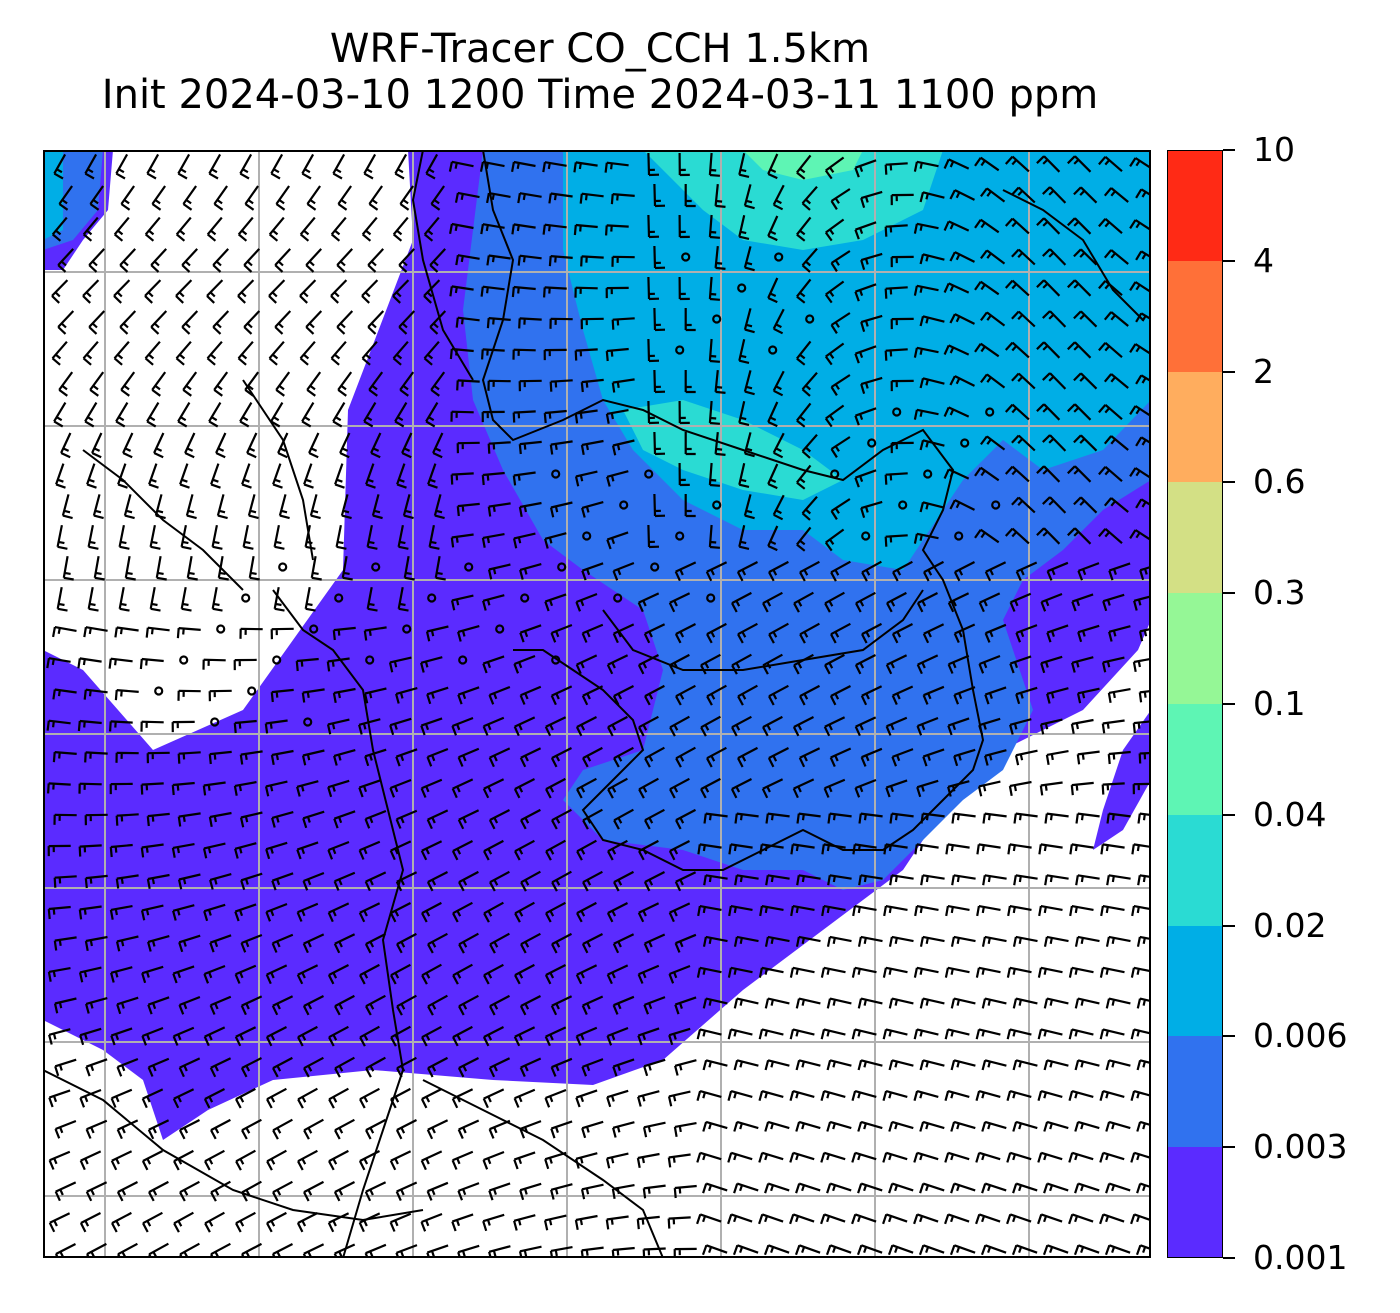  Describe the element at coordinates (1195, 870) in the screenshot. I see `colorbar-segment` at that location.